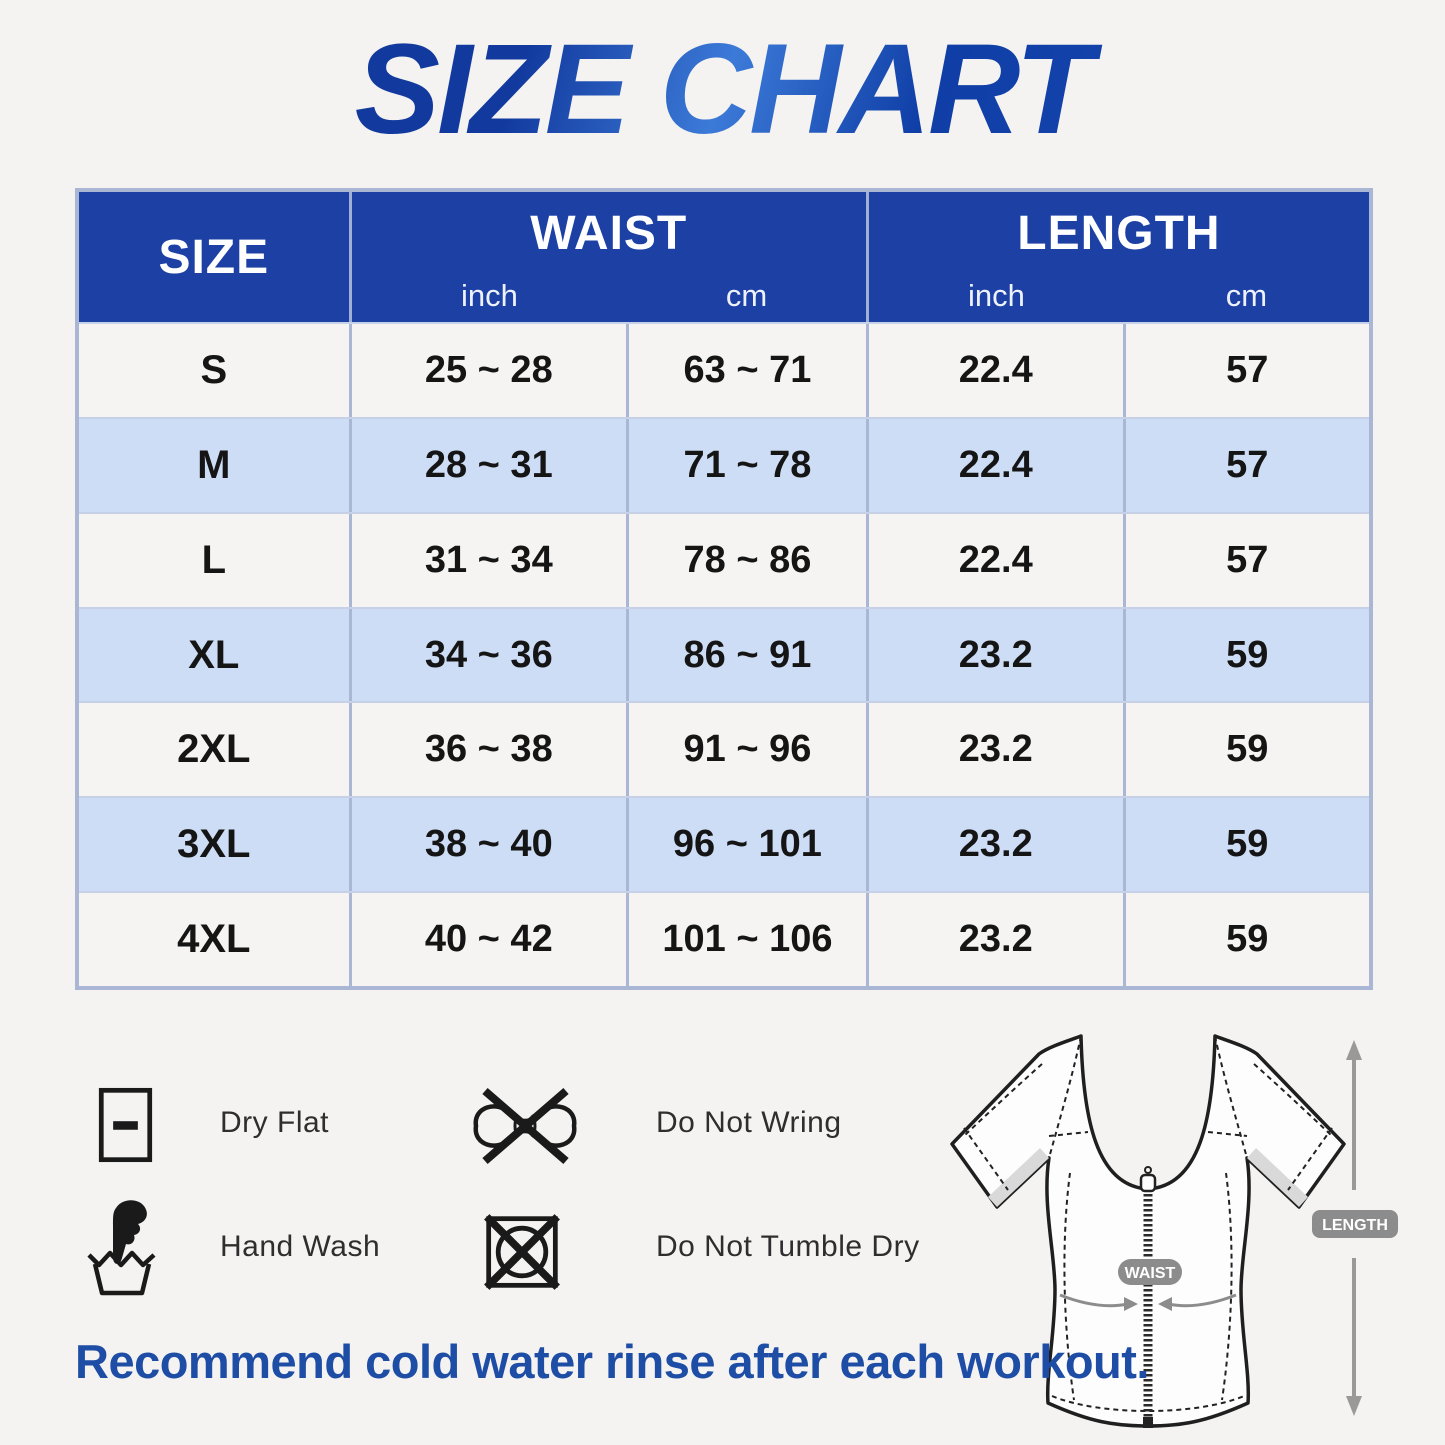 Image resolution: width=1445 pixels, height=1445 pixels. I want to click on zipper, so click(1148, 1297).